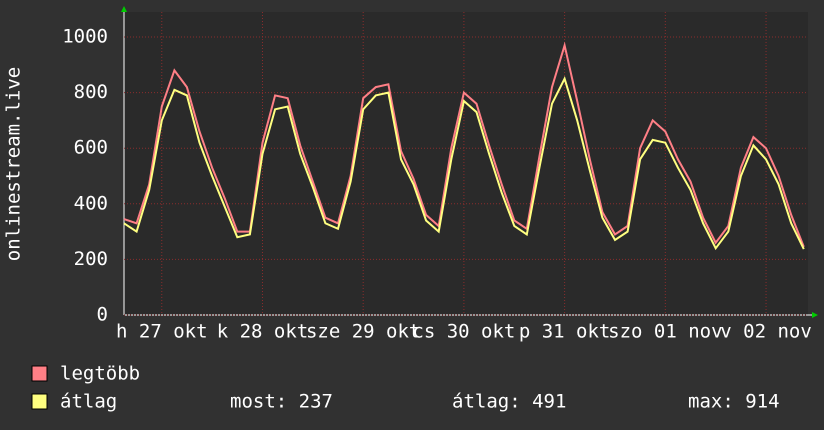 Image resolution: width=824 pixels, height=430 pixels. I want to click on x-tick-label: k 28 okt, so click(263, 332).